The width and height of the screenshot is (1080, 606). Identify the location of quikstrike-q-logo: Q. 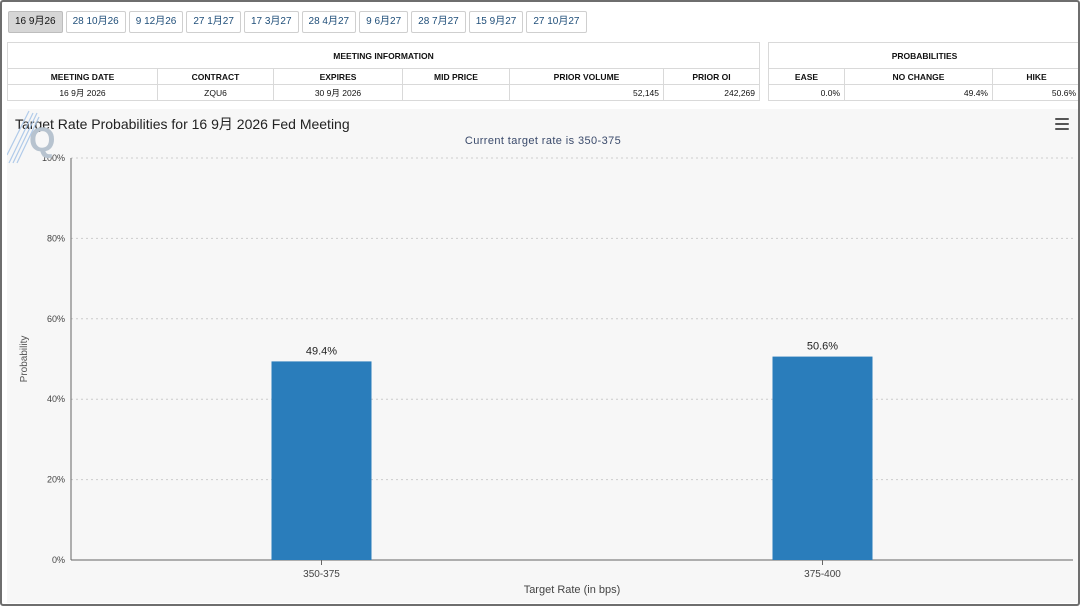
(31, 137).